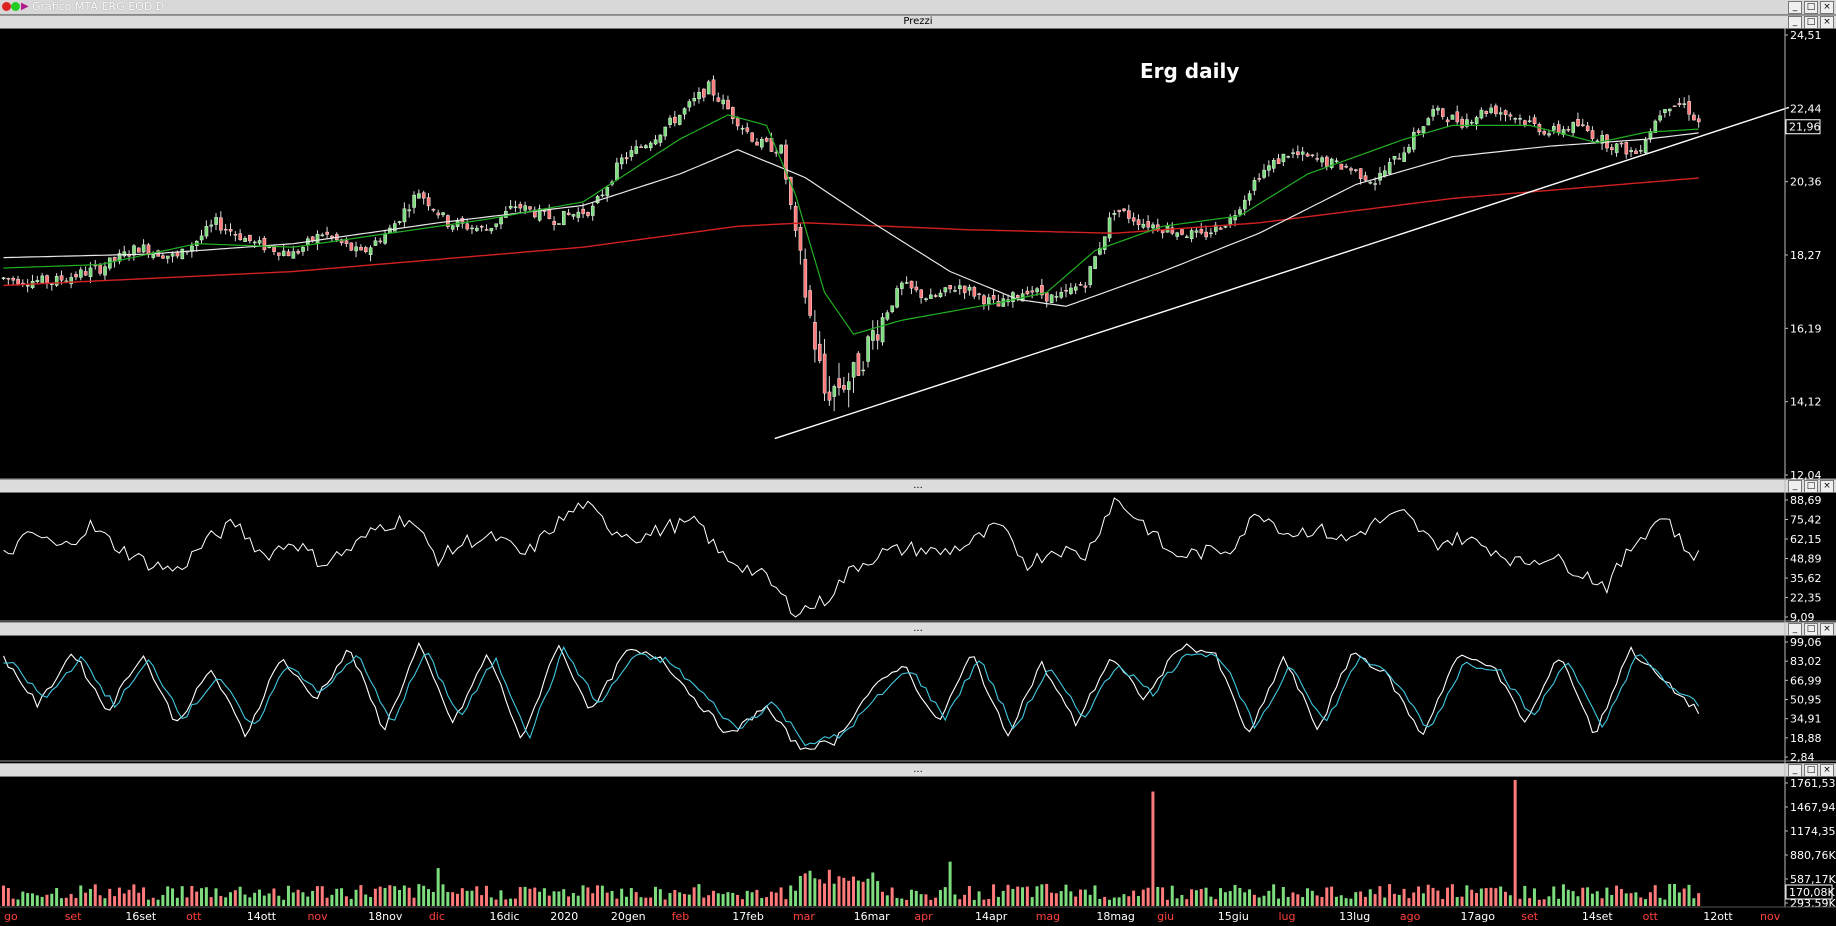 The image size is (1836, 926). Describe the element at coordinates (15, 6) in the screenshot. I see `maximize-dot-icon` at that location.